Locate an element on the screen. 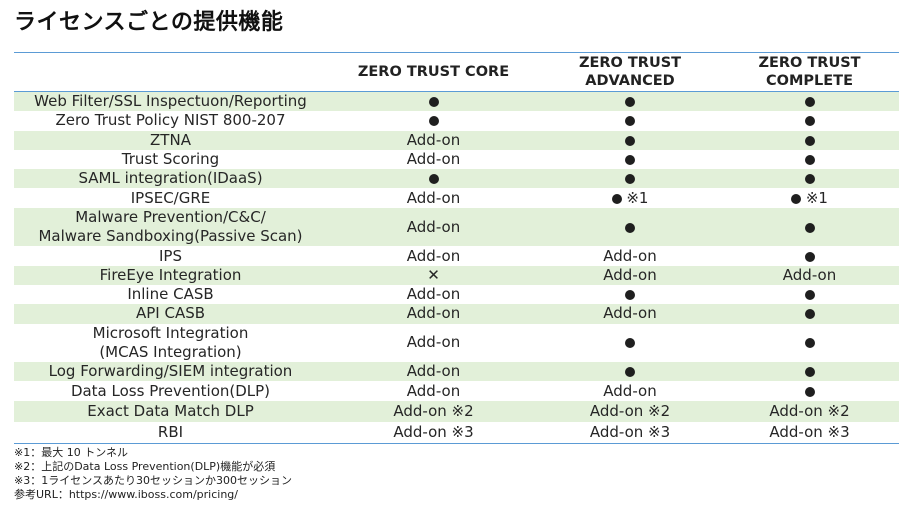 The height and width of the screenshot is (513, 900). complete-cell: Add-on ※3 is located at coordinates (809, 431).